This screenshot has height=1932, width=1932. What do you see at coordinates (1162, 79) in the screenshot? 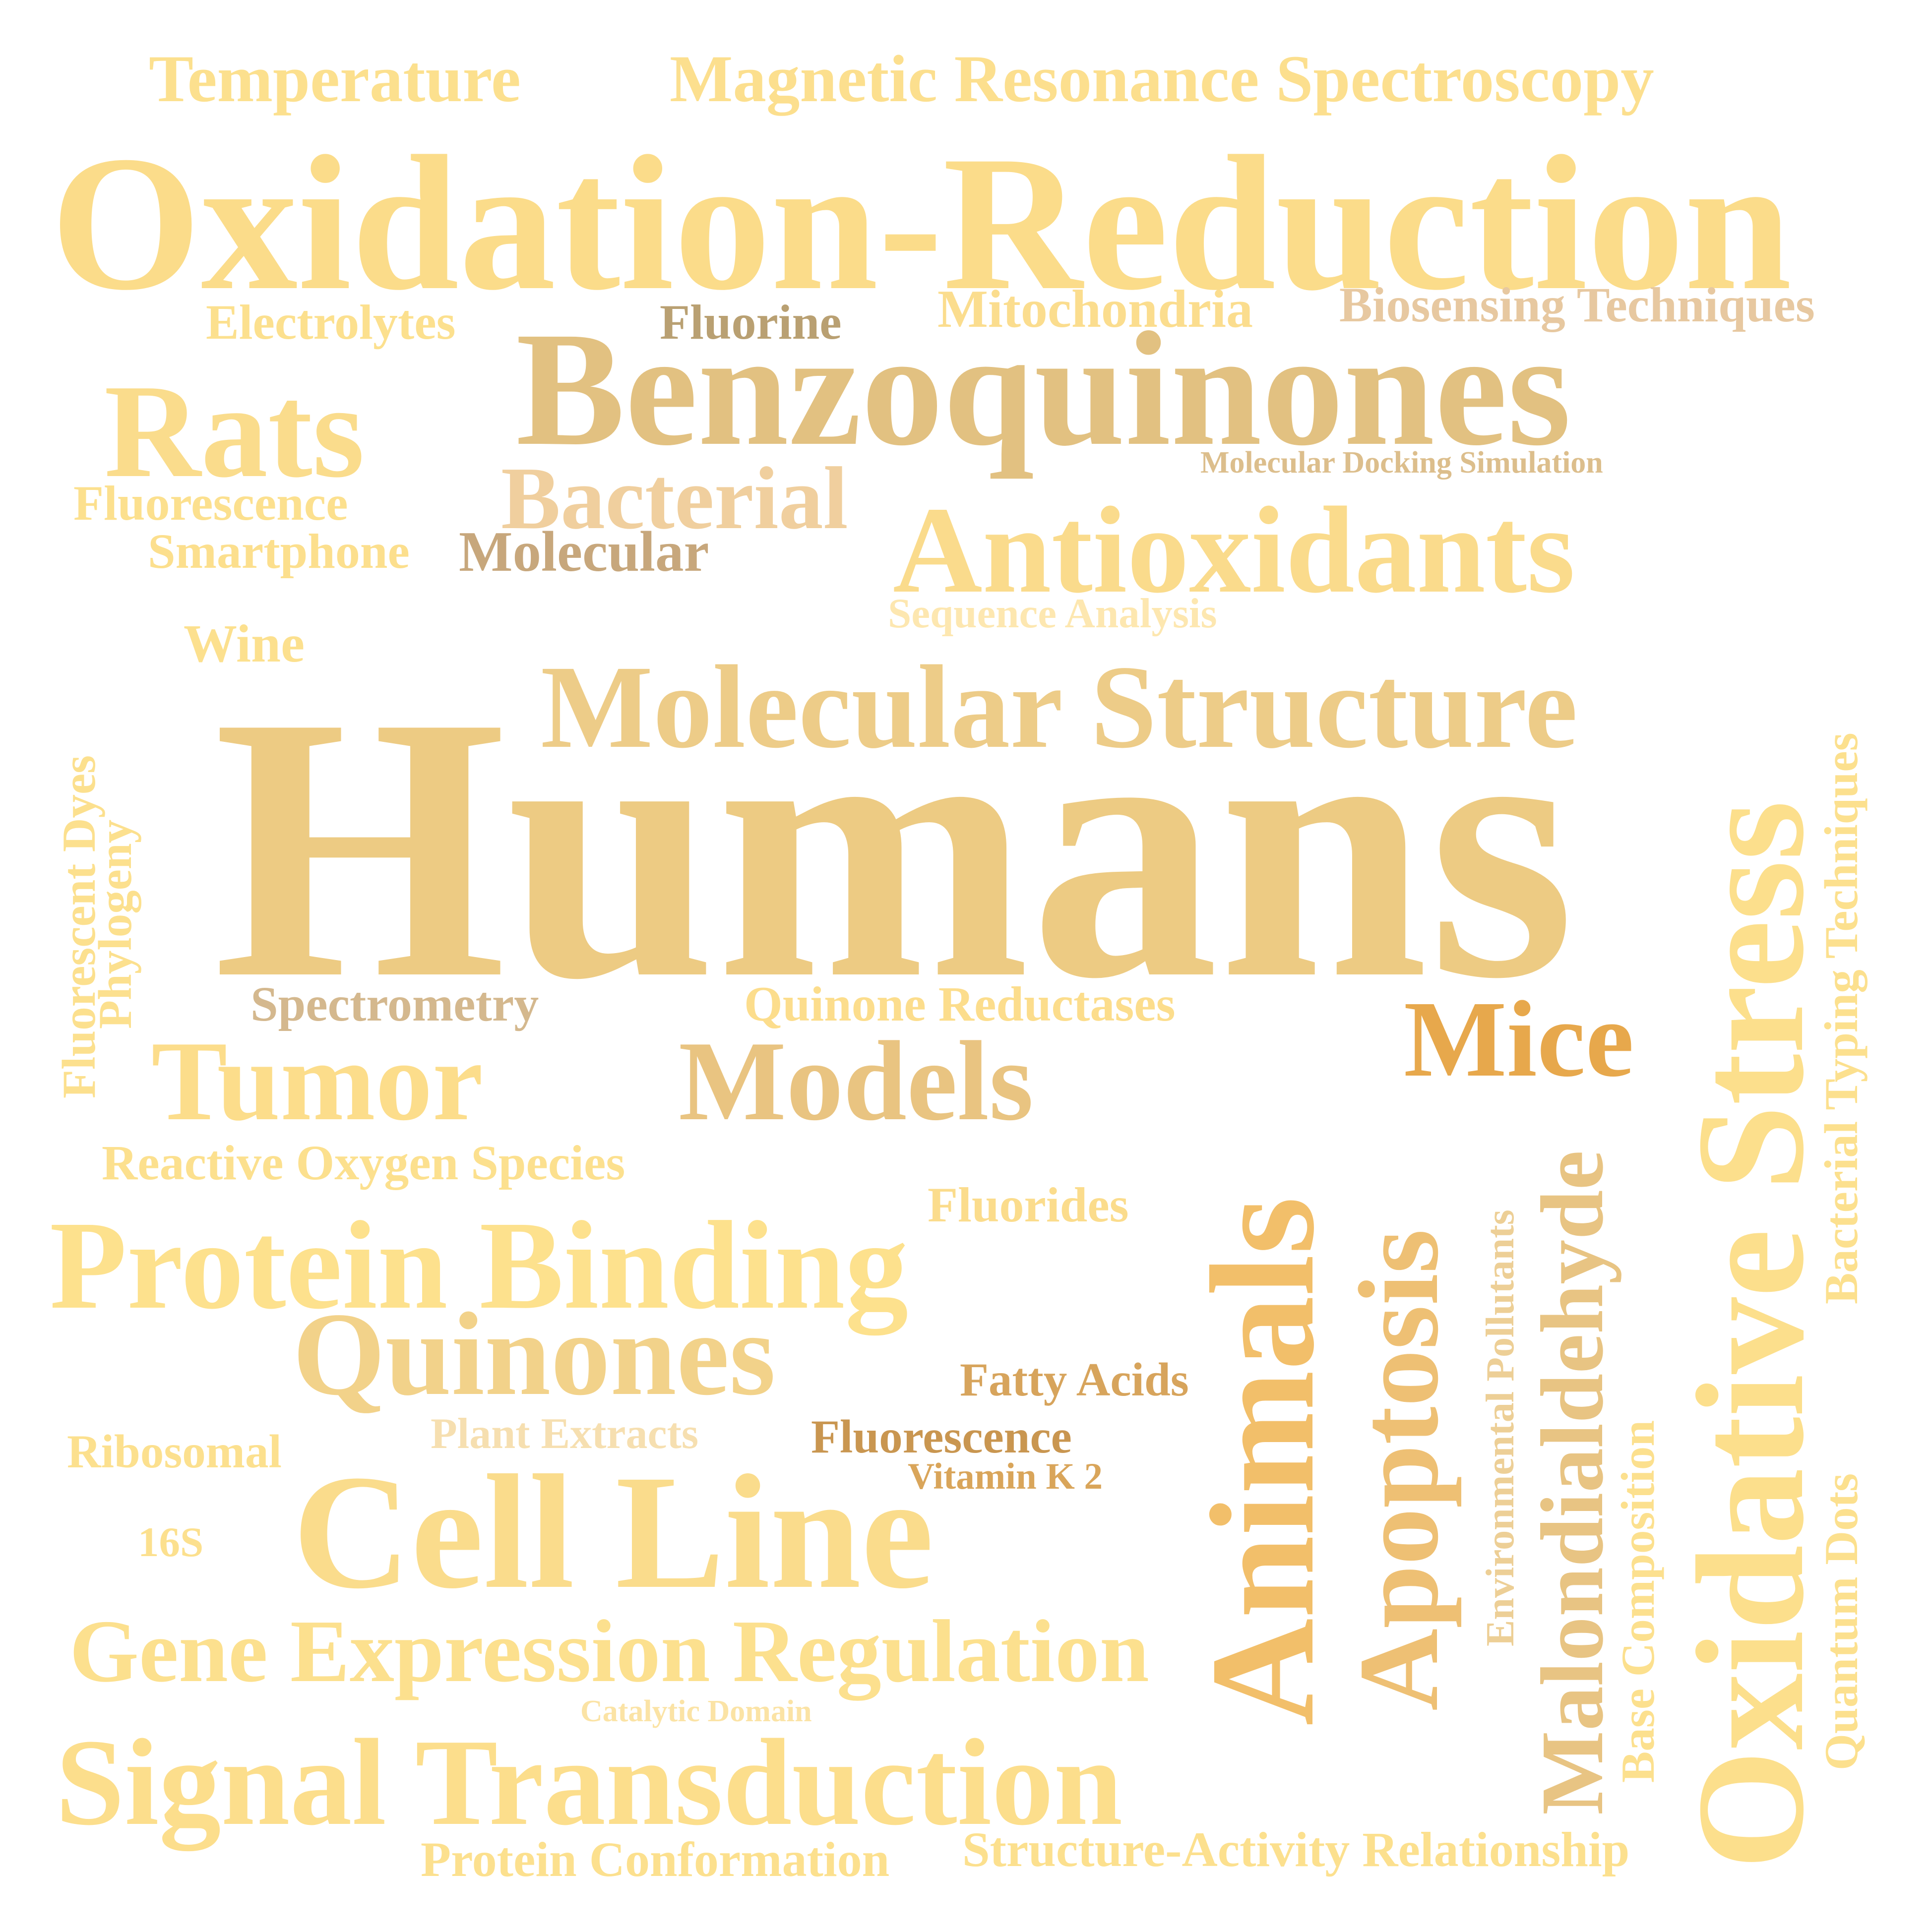
I see `word-magnetic-resonance-spectroscopy: Magnetic Resonance Spectroscopy` at bounding box center [1162, 79].